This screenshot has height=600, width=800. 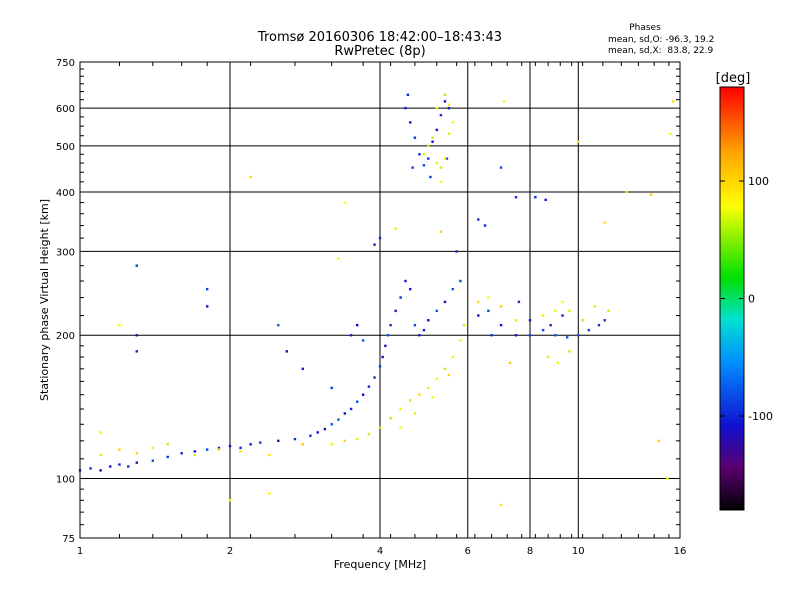 What do you see at coordinates (380, 551) in the screenshot?
I see `x-tick-label: 4` at bounding box center [380, 551].